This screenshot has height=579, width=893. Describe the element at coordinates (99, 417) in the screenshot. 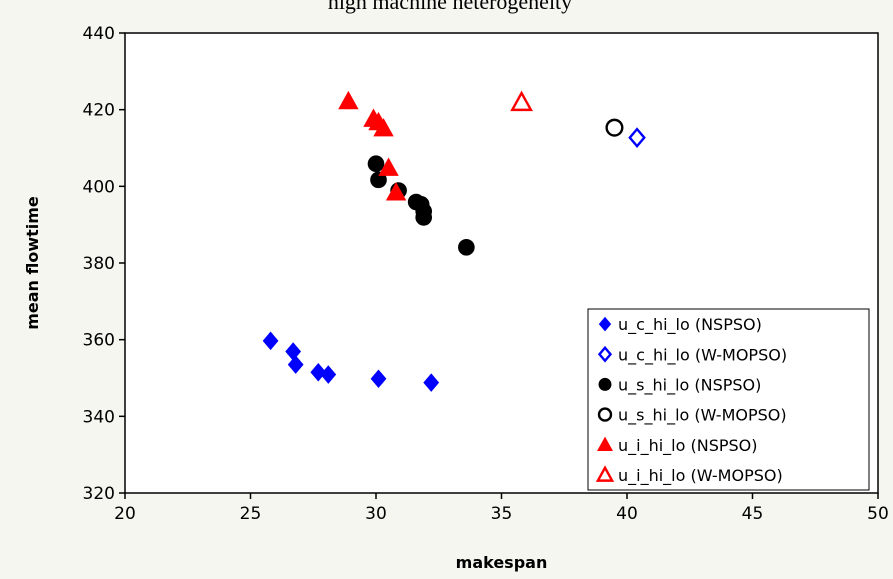

I see `y-tick-label: 340` at that location.